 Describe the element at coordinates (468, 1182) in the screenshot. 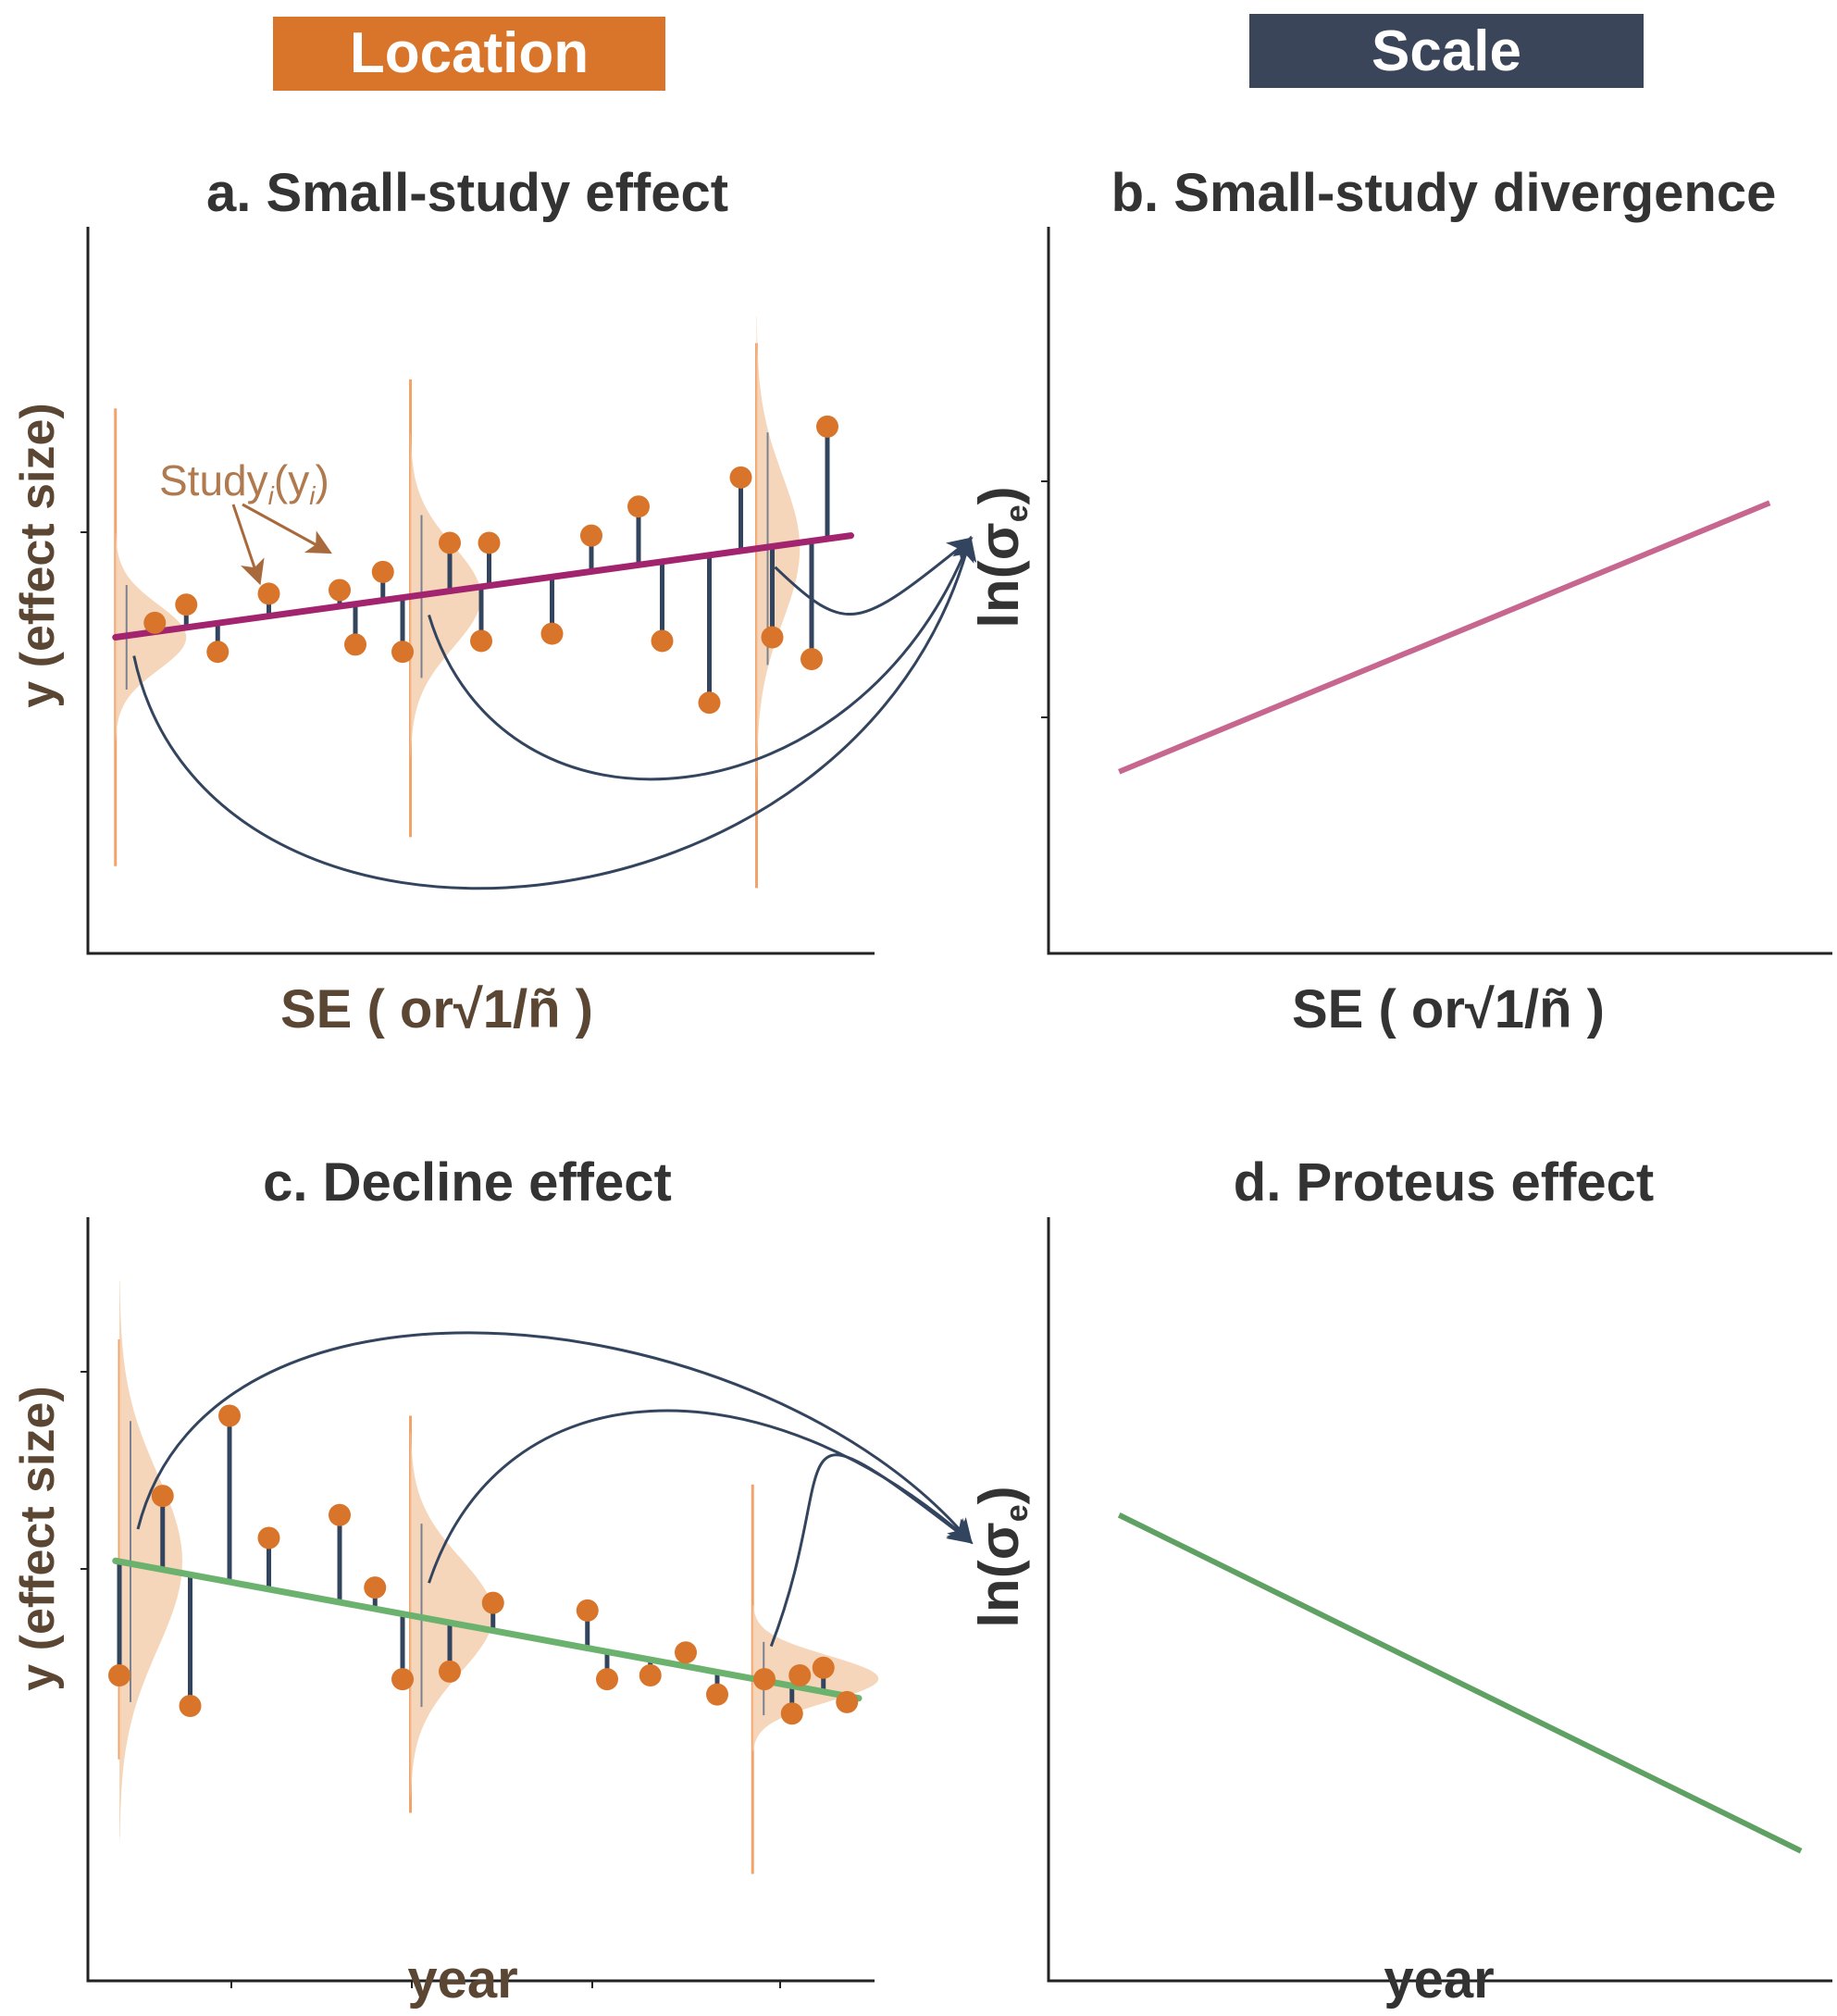

I see `panel-c-title: c. Decline effect` at that location.